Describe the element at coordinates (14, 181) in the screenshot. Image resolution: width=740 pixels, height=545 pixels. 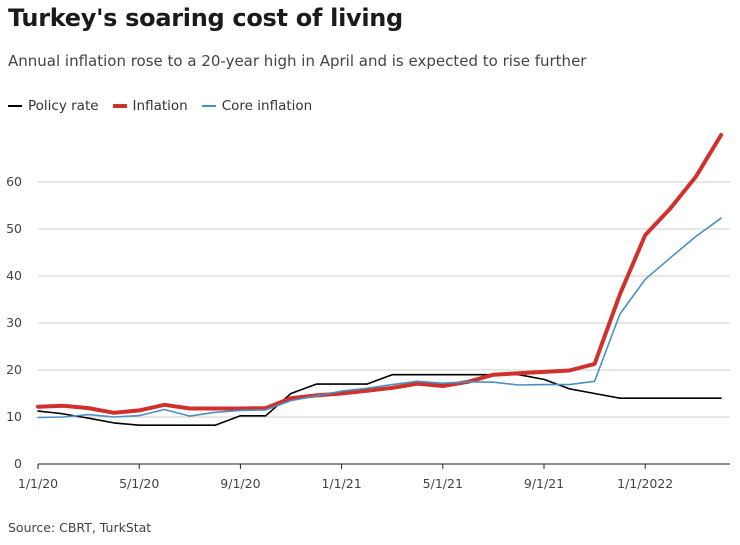
I see `y-tick-label: 60` at that location.